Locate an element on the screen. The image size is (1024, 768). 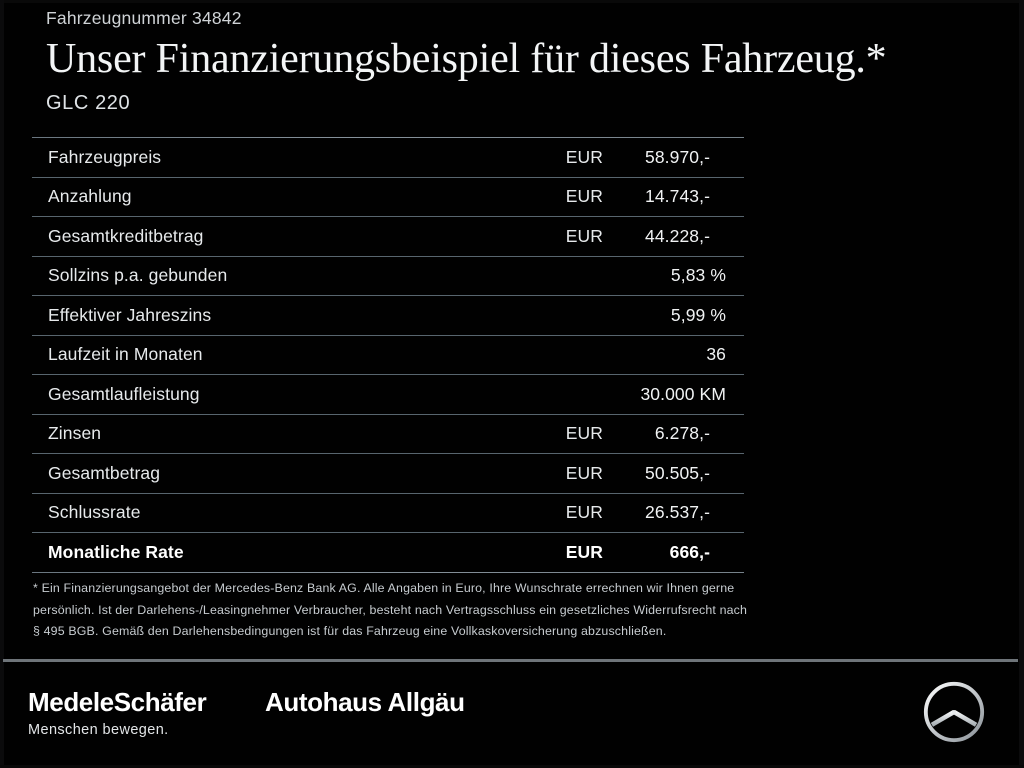
row-value: 44.228,- is located at coordinates (677, 235).